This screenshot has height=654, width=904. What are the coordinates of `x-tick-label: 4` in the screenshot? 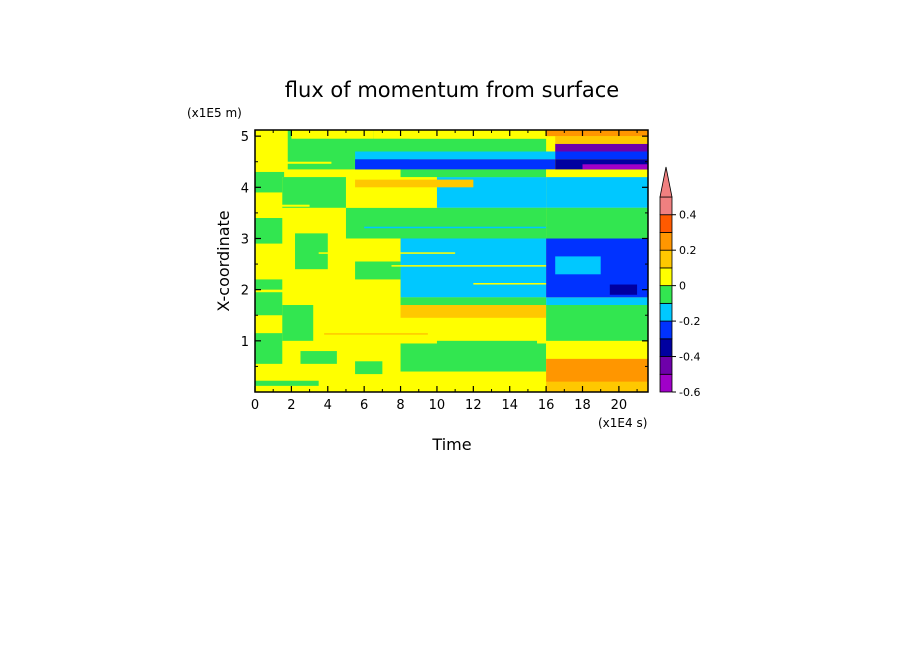 It's located at (328, 405).